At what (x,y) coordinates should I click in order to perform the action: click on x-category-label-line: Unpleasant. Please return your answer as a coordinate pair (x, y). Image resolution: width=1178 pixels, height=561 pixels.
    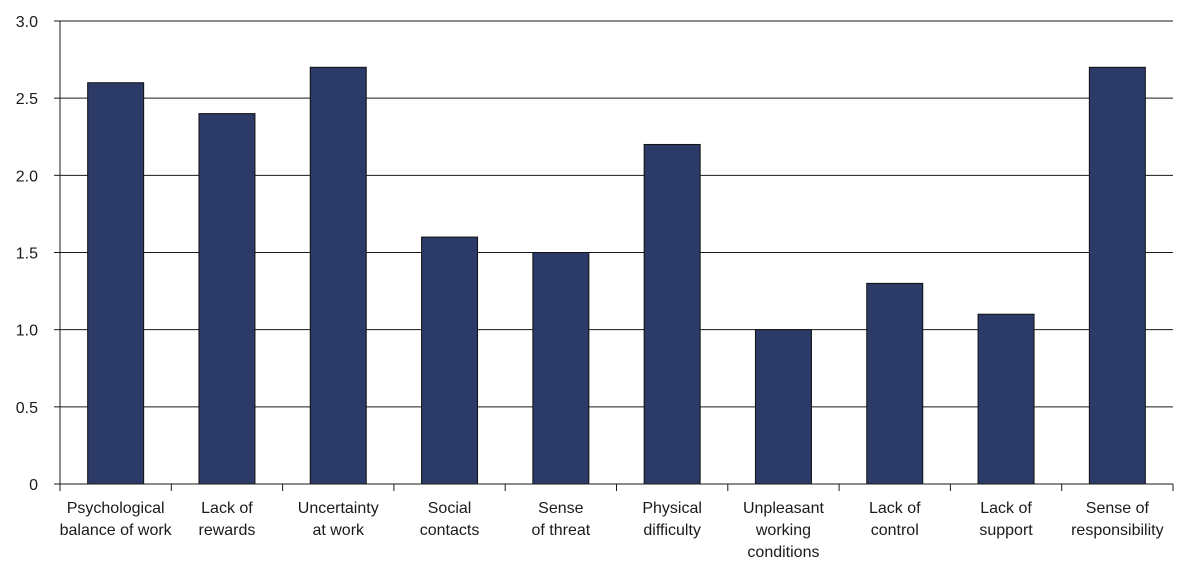
    Looking at the image, I should click on (784, 508).